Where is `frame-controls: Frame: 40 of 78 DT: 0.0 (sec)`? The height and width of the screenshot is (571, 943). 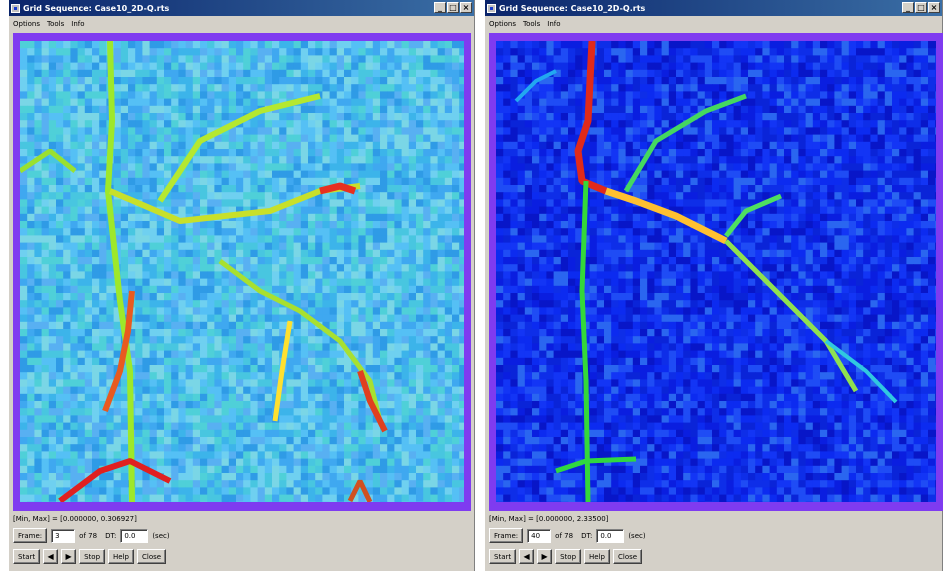
frame-controls: Frame: 40 of 78 DT: 0.0 (sec) is located at coordinates (567, 535).